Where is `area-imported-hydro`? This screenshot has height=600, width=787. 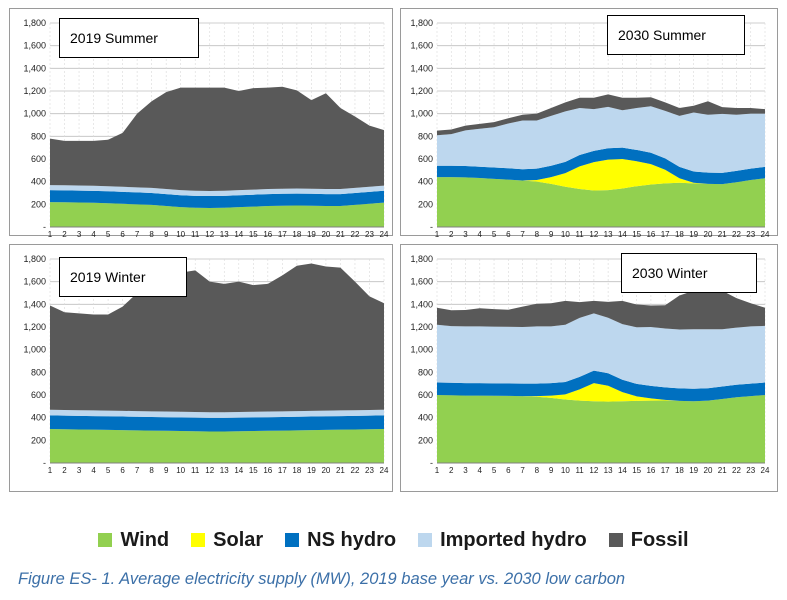
area-imported-hydro is located at coordinates (601, 139).